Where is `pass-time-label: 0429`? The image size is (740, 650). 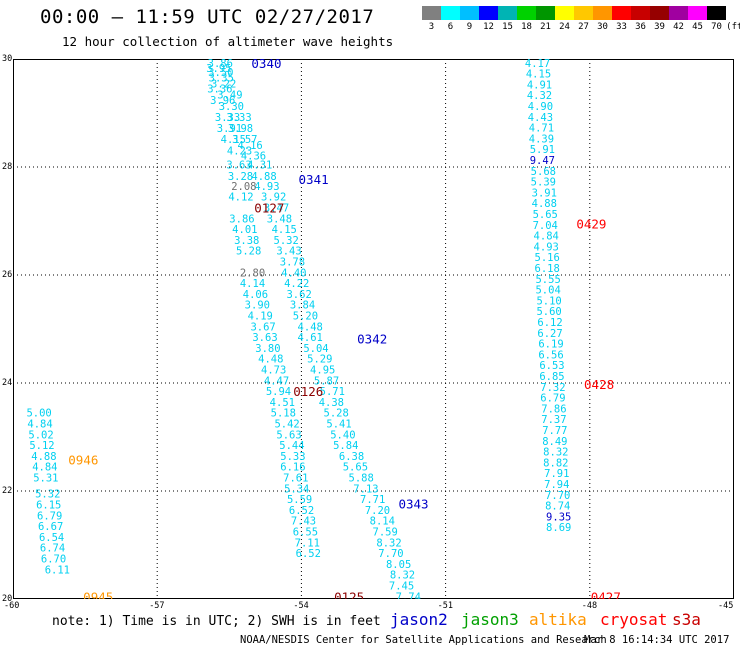
pass-time-label: 0429 is located at coordinates (591, 224).